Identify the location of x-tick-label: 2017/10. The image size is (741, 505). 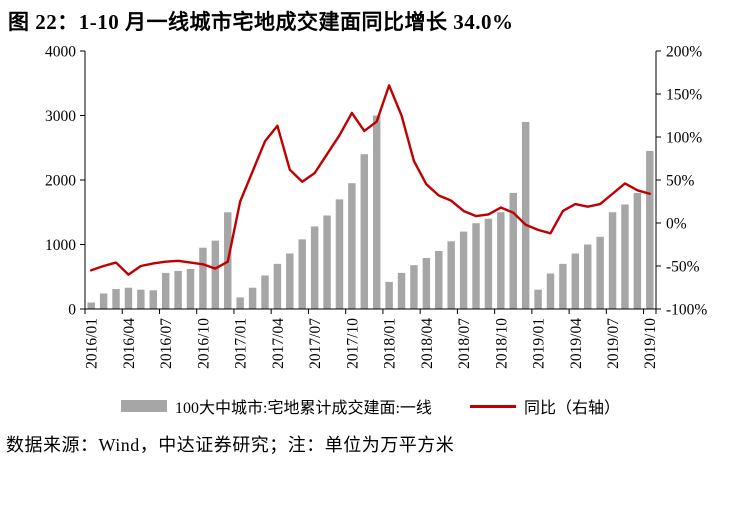
(352, 343).